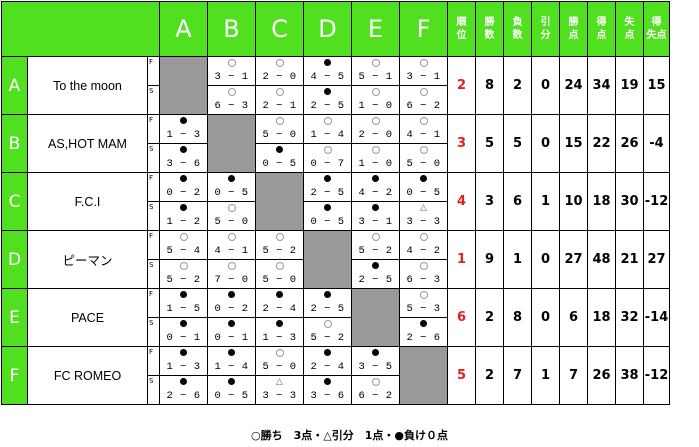 The image size is (699, 447). Describe the element at coordinates (183, 164) in the screenshot. I see `match-score: 3 − 6` at that location.